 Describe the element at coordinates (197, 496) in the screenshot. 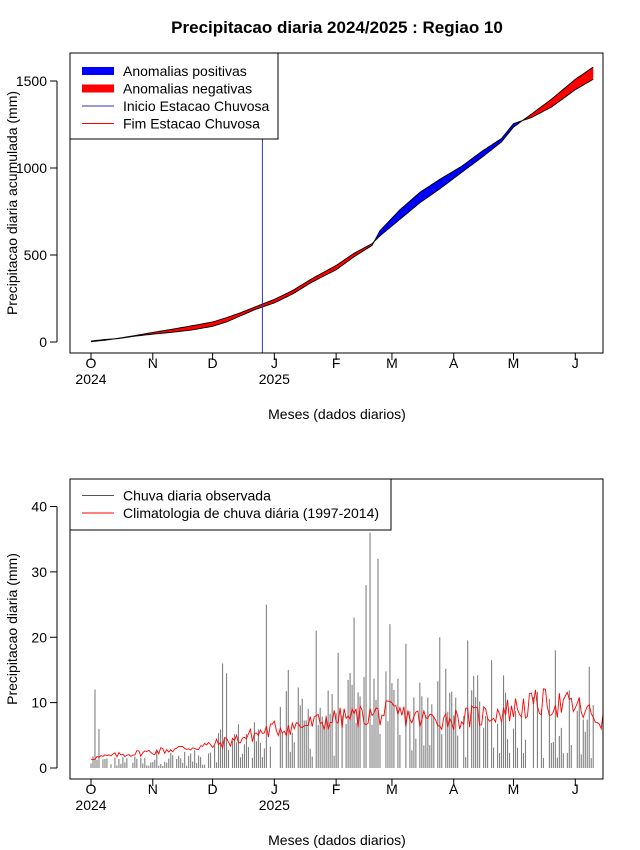

I see `legend-label-observed: Chuva diaria observada` at that location.